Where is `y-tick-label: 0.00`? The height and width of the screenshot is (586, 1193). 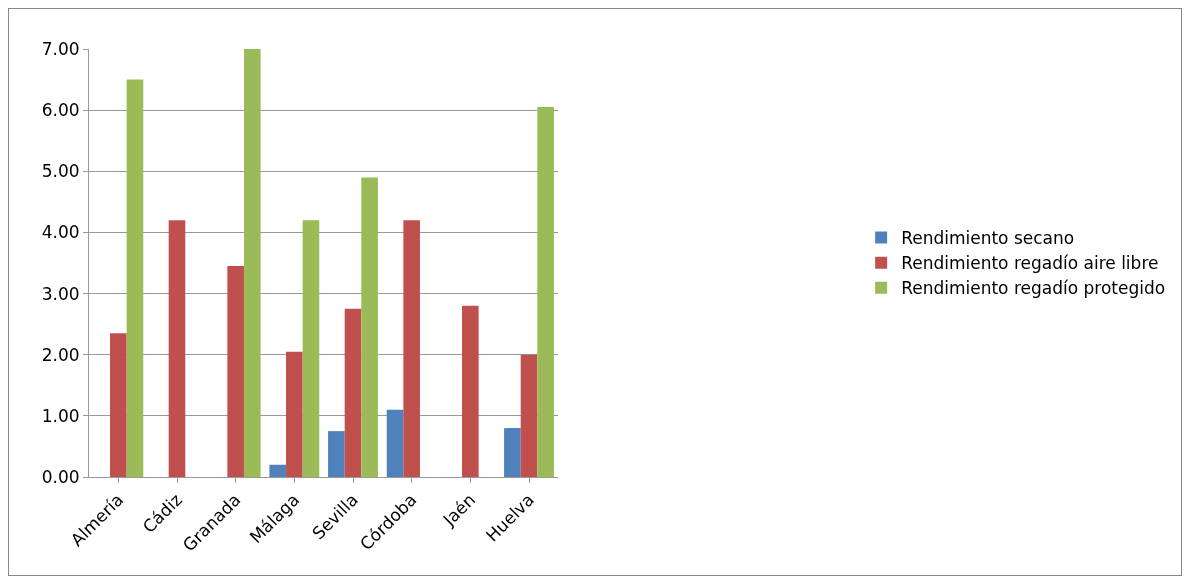
y-tick-label: 0.00 is located at coordinates (60, 476).